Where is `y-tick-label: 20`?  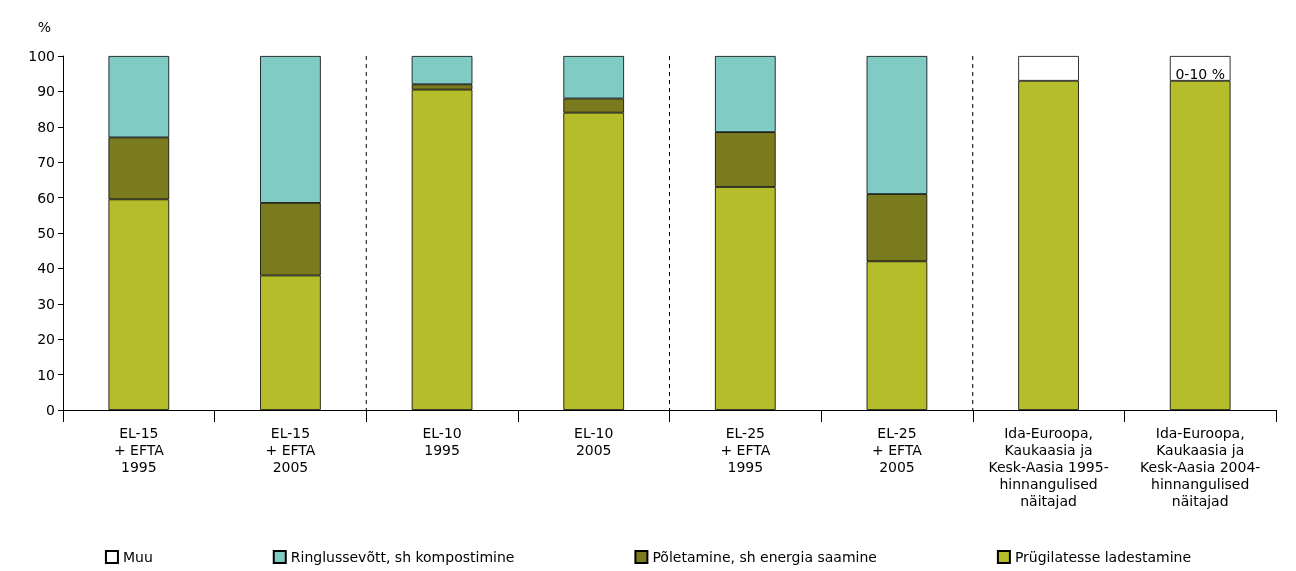 y-tick-label: 20 is located at coordinates (46, 339).